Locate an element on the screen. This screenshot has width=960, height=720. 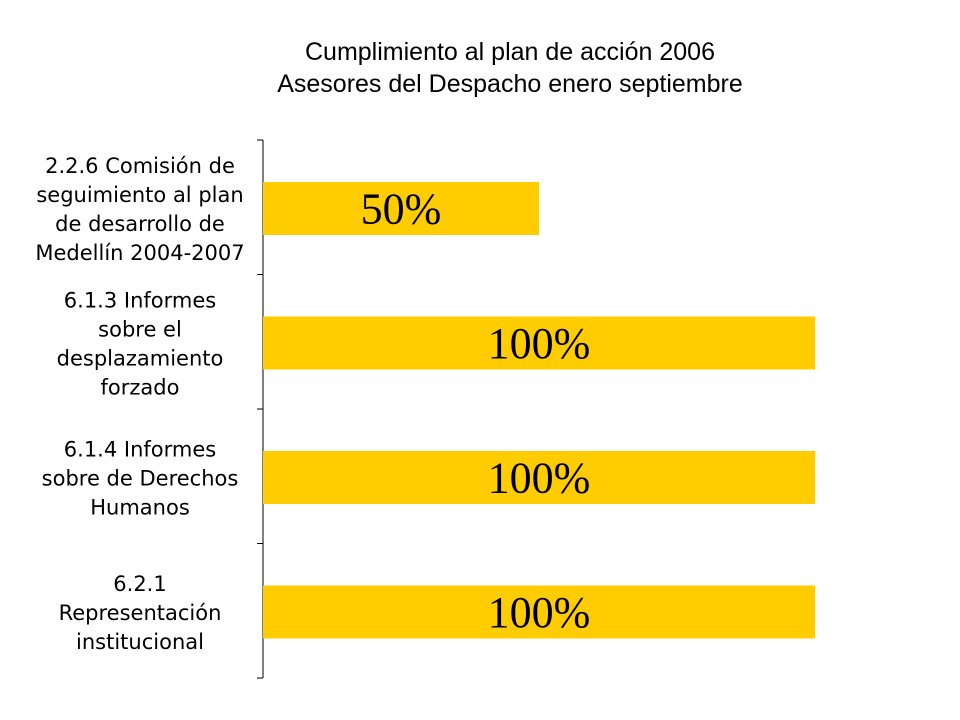
category-label: 6.2.1 Representación institucional is located at coordinates (140, 613).